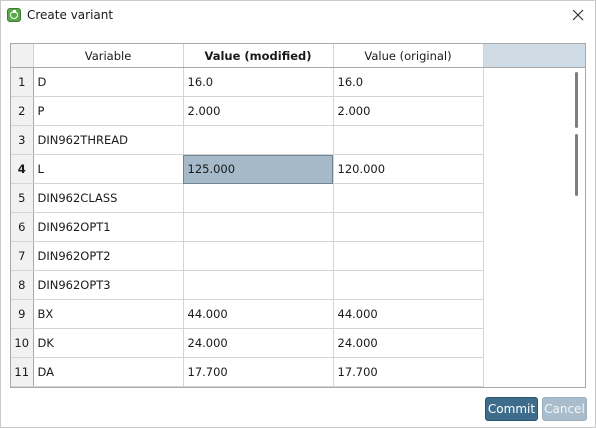 Image resolution: width=596 pixels, height=428 pixels. Describe the element at coordinates (108, 140) in the screenshot. I see `variable-cell: DIN962THREAD` at that location.